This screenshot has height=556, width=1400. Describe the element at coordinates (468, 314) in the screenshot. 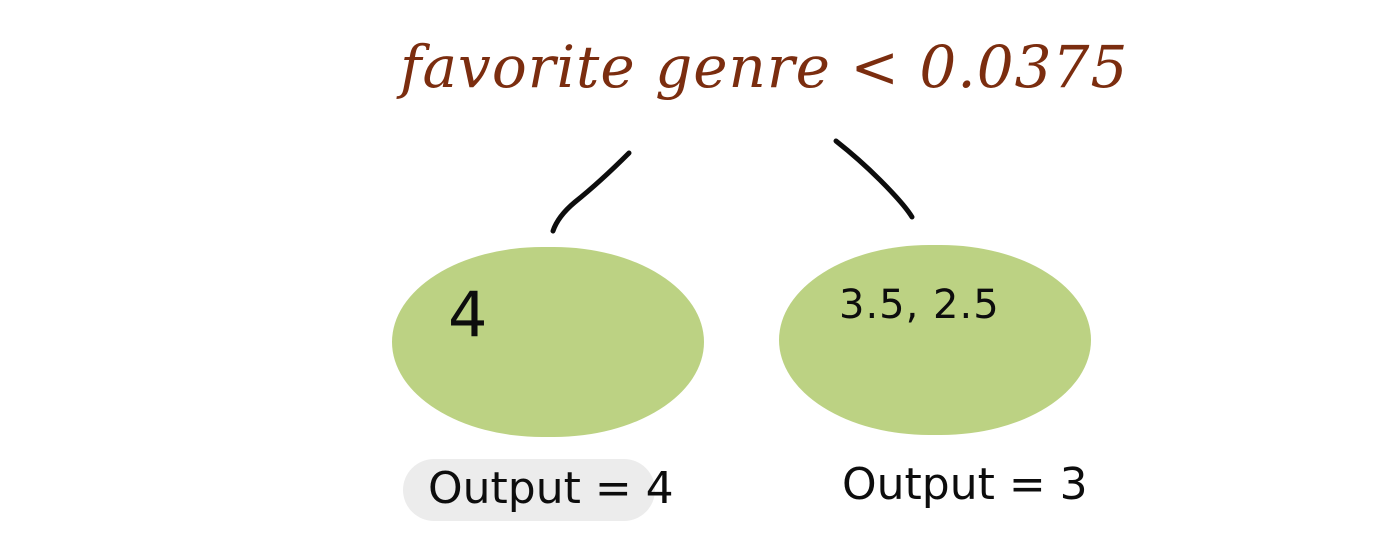

I see `left-leaf-values: 4` at that location.